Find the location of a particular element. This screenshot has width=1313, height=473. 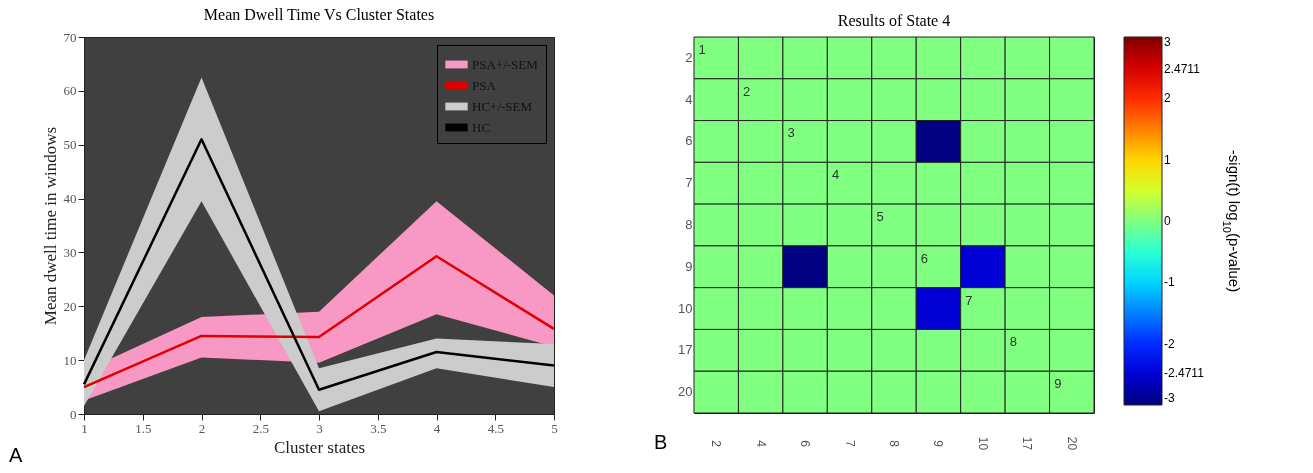

y-tick-label: 50 is located at coordinates (70, 145).